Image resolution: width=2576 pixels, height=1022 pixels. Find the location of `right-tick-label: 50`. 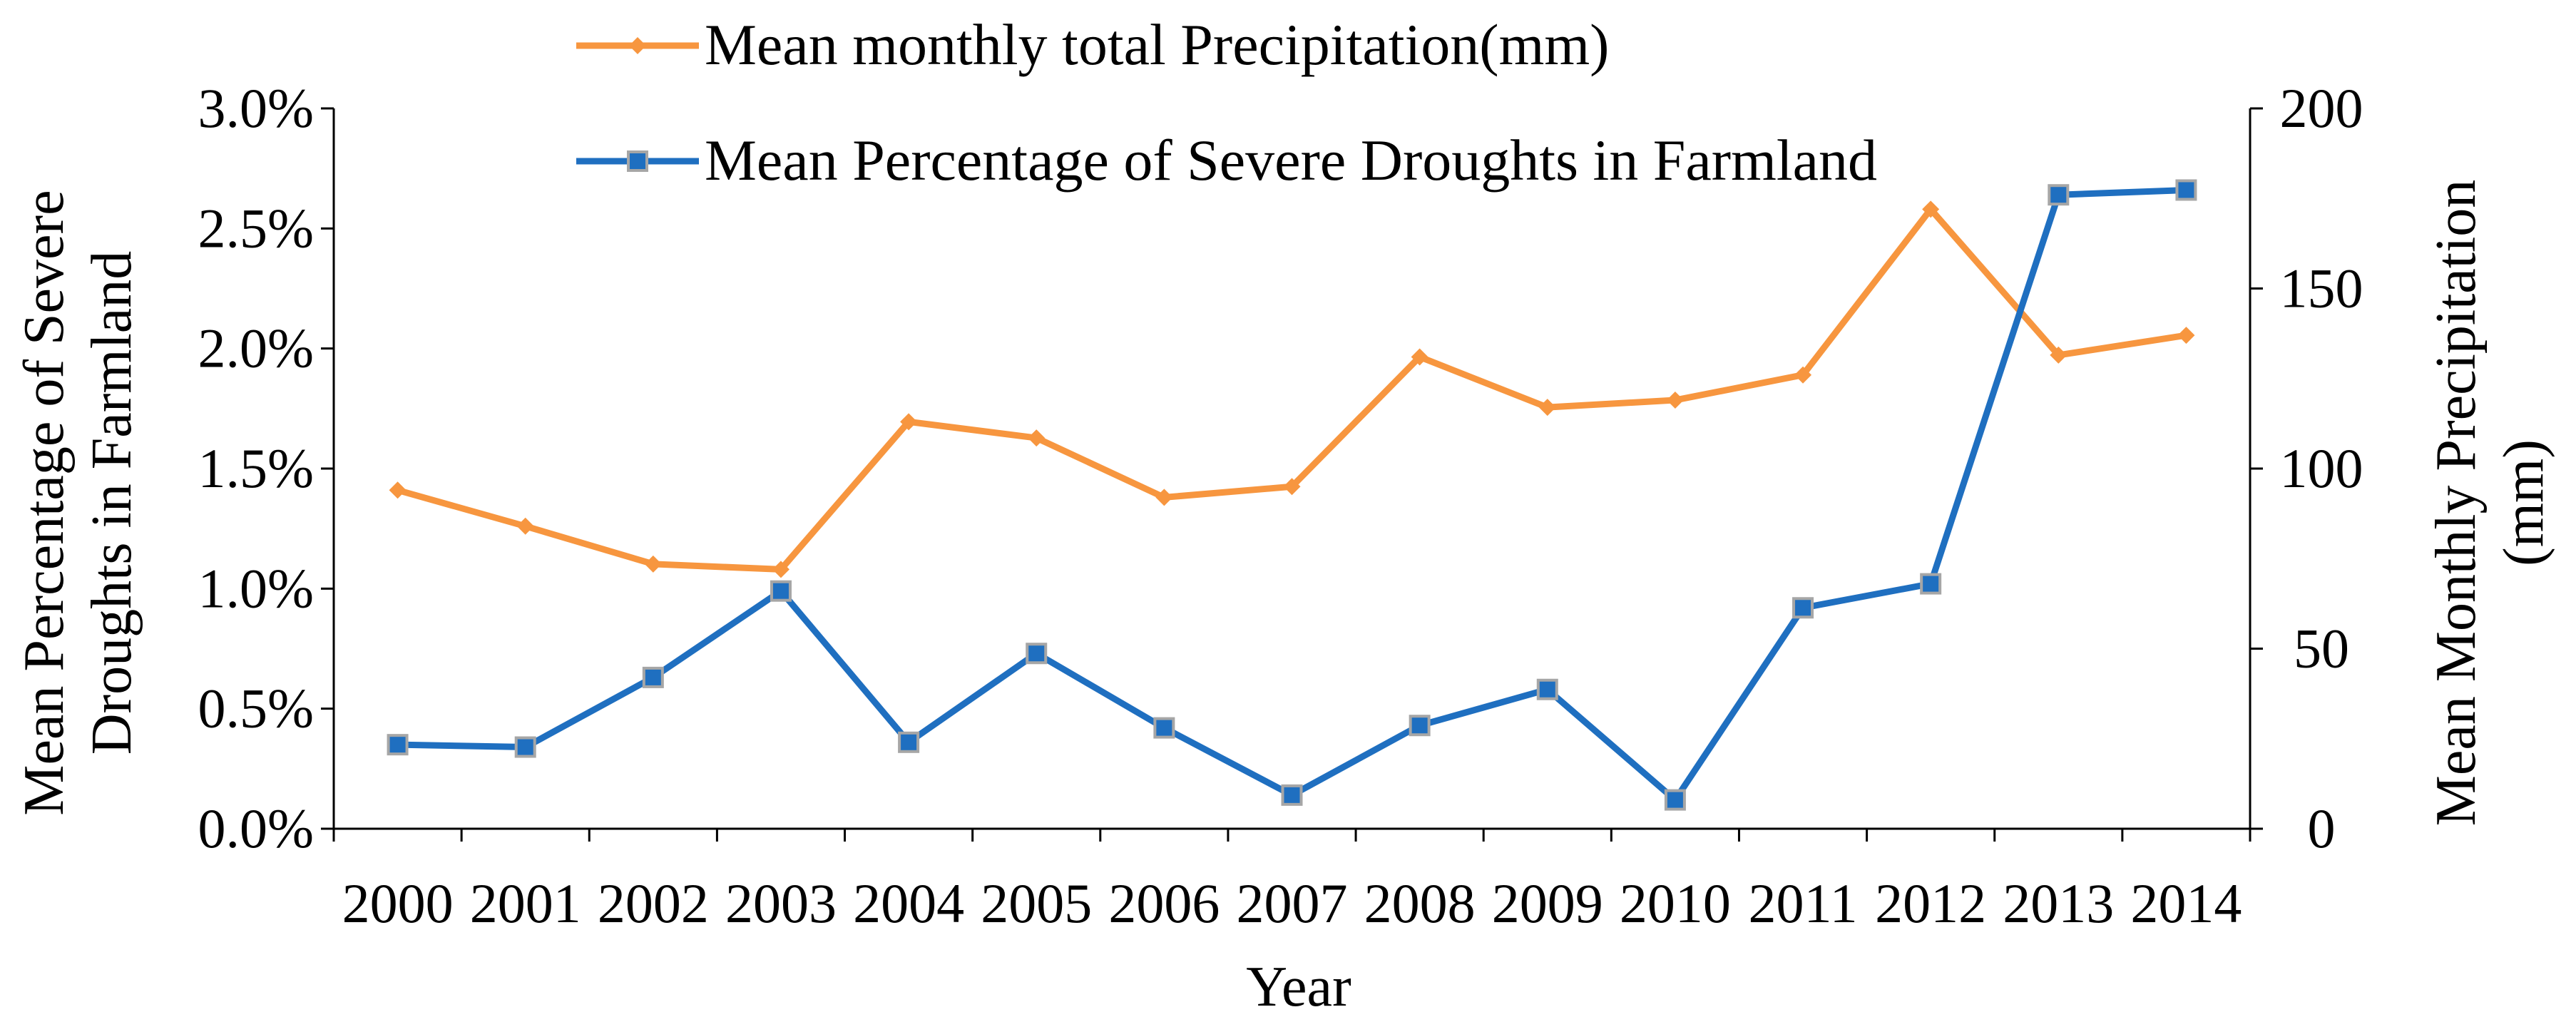

right-tick-label: 50 is located at coordinates (2322, 649).